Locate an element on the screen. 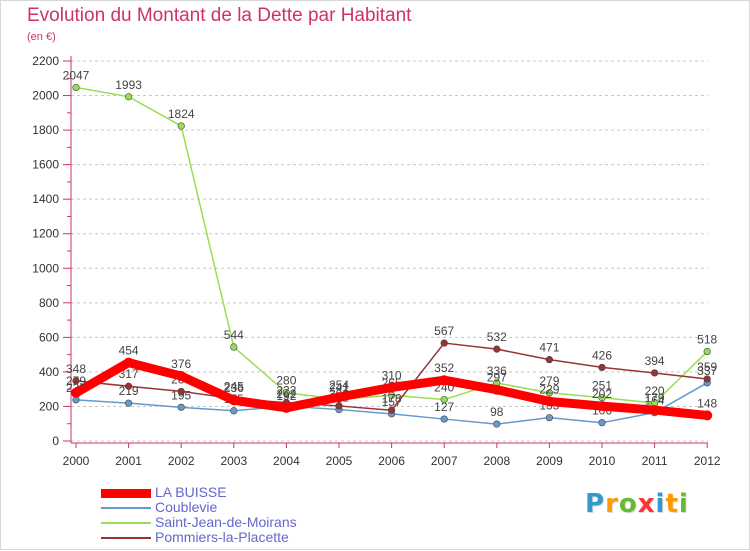  y-tick-label: 200 is located at coordinates (49, 406).